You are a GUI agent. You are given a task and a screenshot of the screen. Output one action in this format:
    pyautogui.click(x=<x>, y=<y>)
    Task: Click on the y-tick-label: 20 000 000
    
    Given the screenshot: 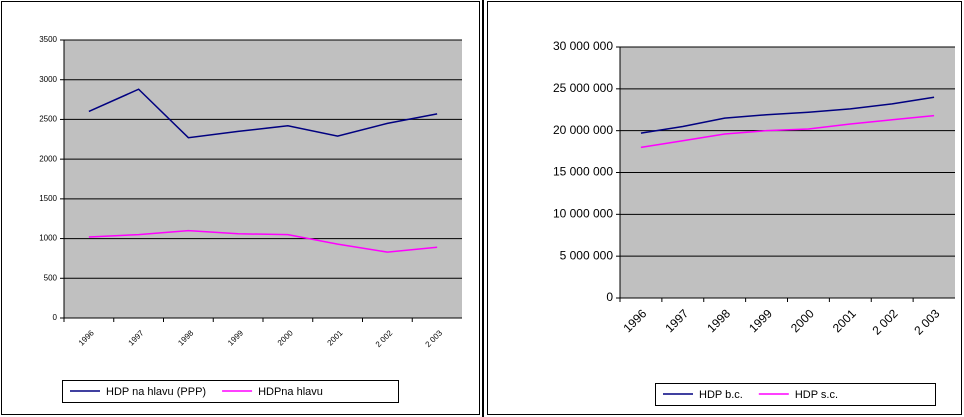 What is the action you would take?
    pyautogui.click(x=583, y=130)
    